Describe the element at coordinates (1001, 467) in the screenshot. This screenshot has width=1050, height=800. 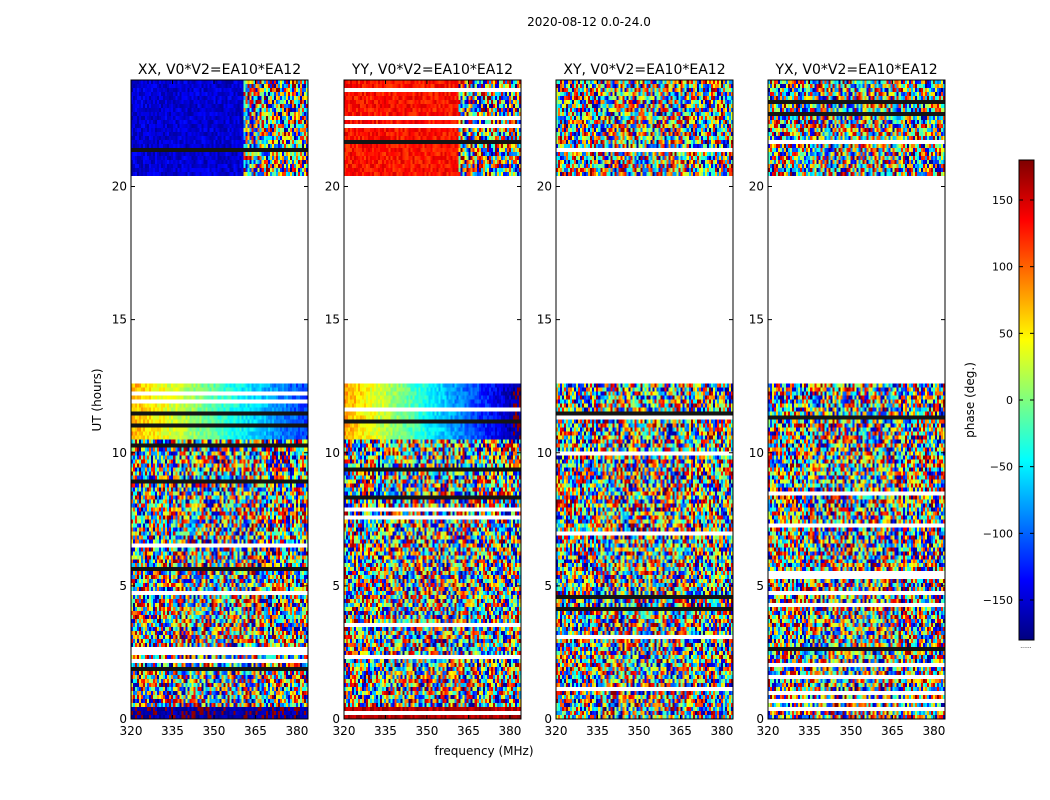
I see `colorbar-tick-label: −50` at that location.